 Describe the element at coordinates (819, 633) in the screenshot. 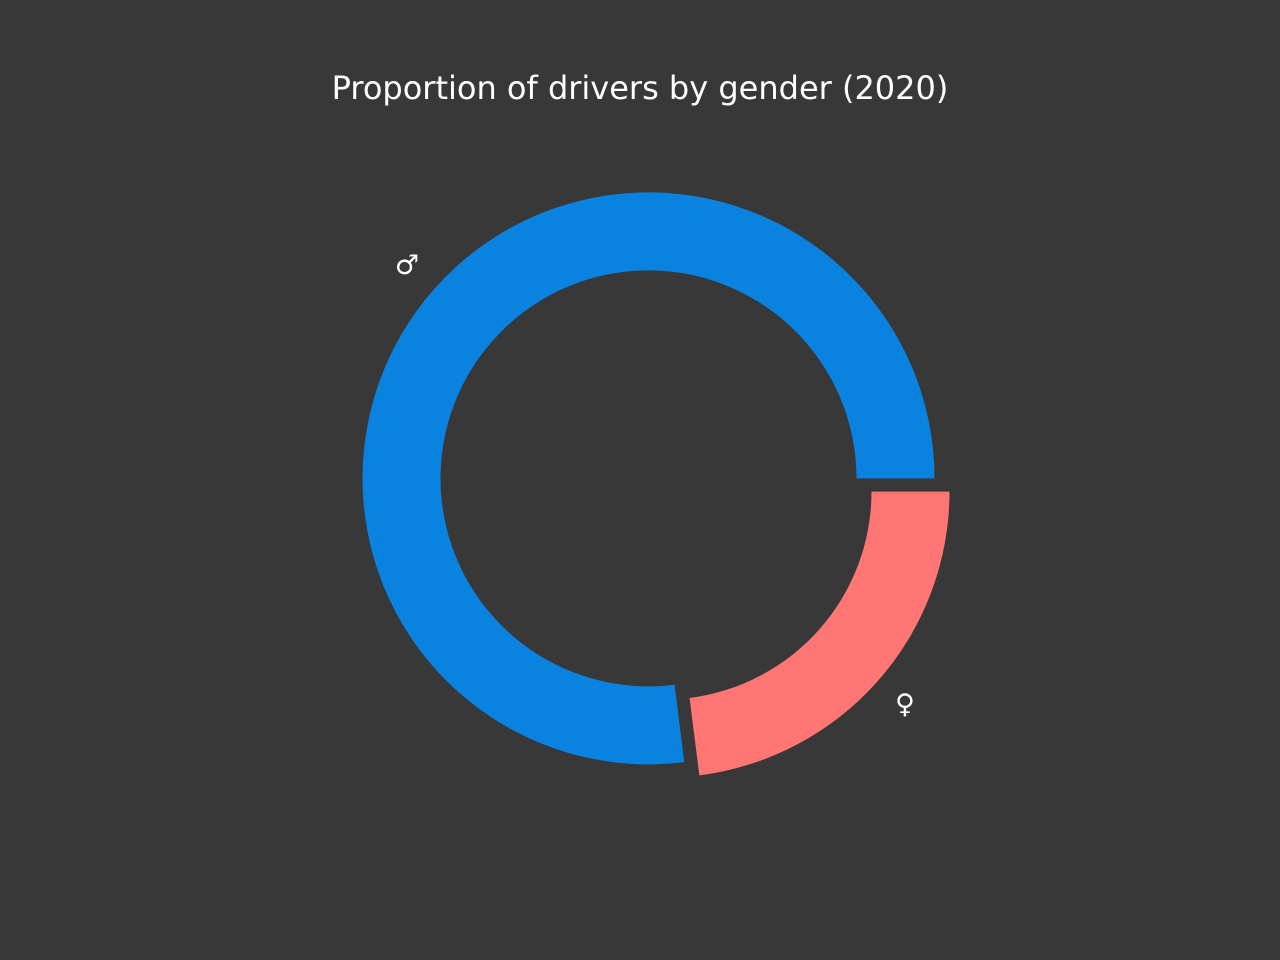

I see `donut-slice-female` at that location.